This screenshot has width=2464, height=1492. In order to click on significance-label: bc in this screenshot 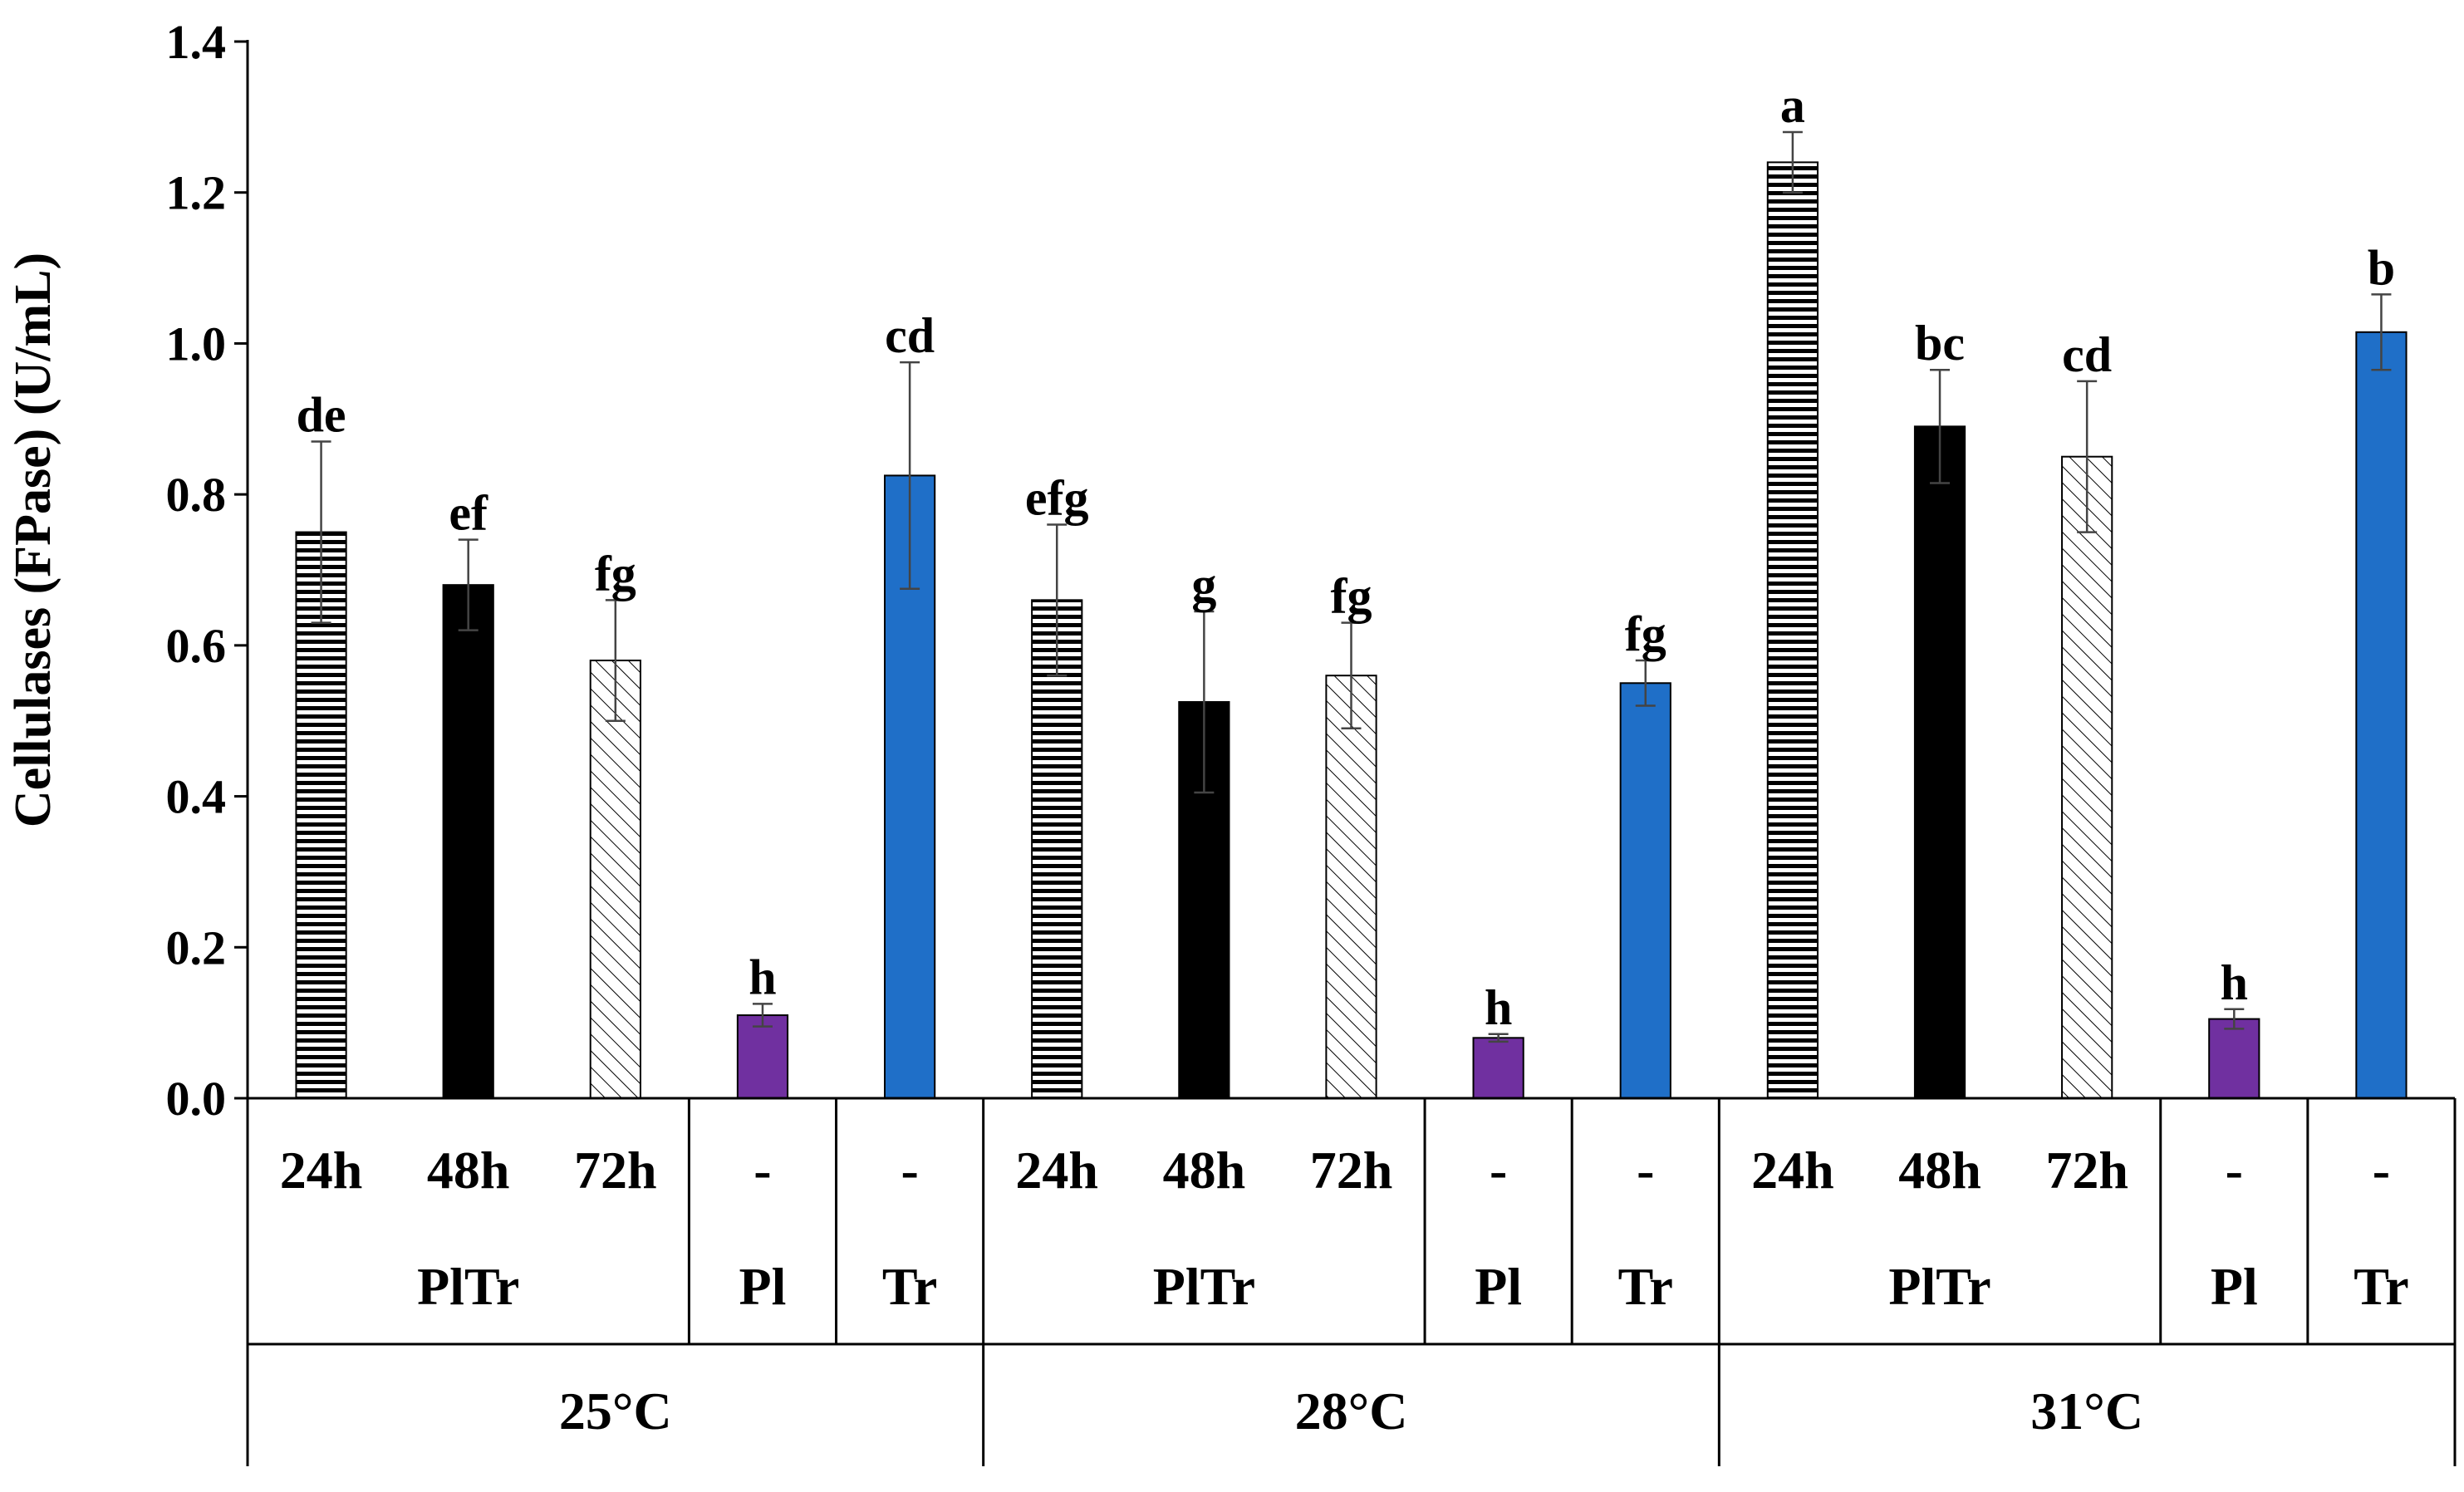, I will do `click(1940, 343)`.